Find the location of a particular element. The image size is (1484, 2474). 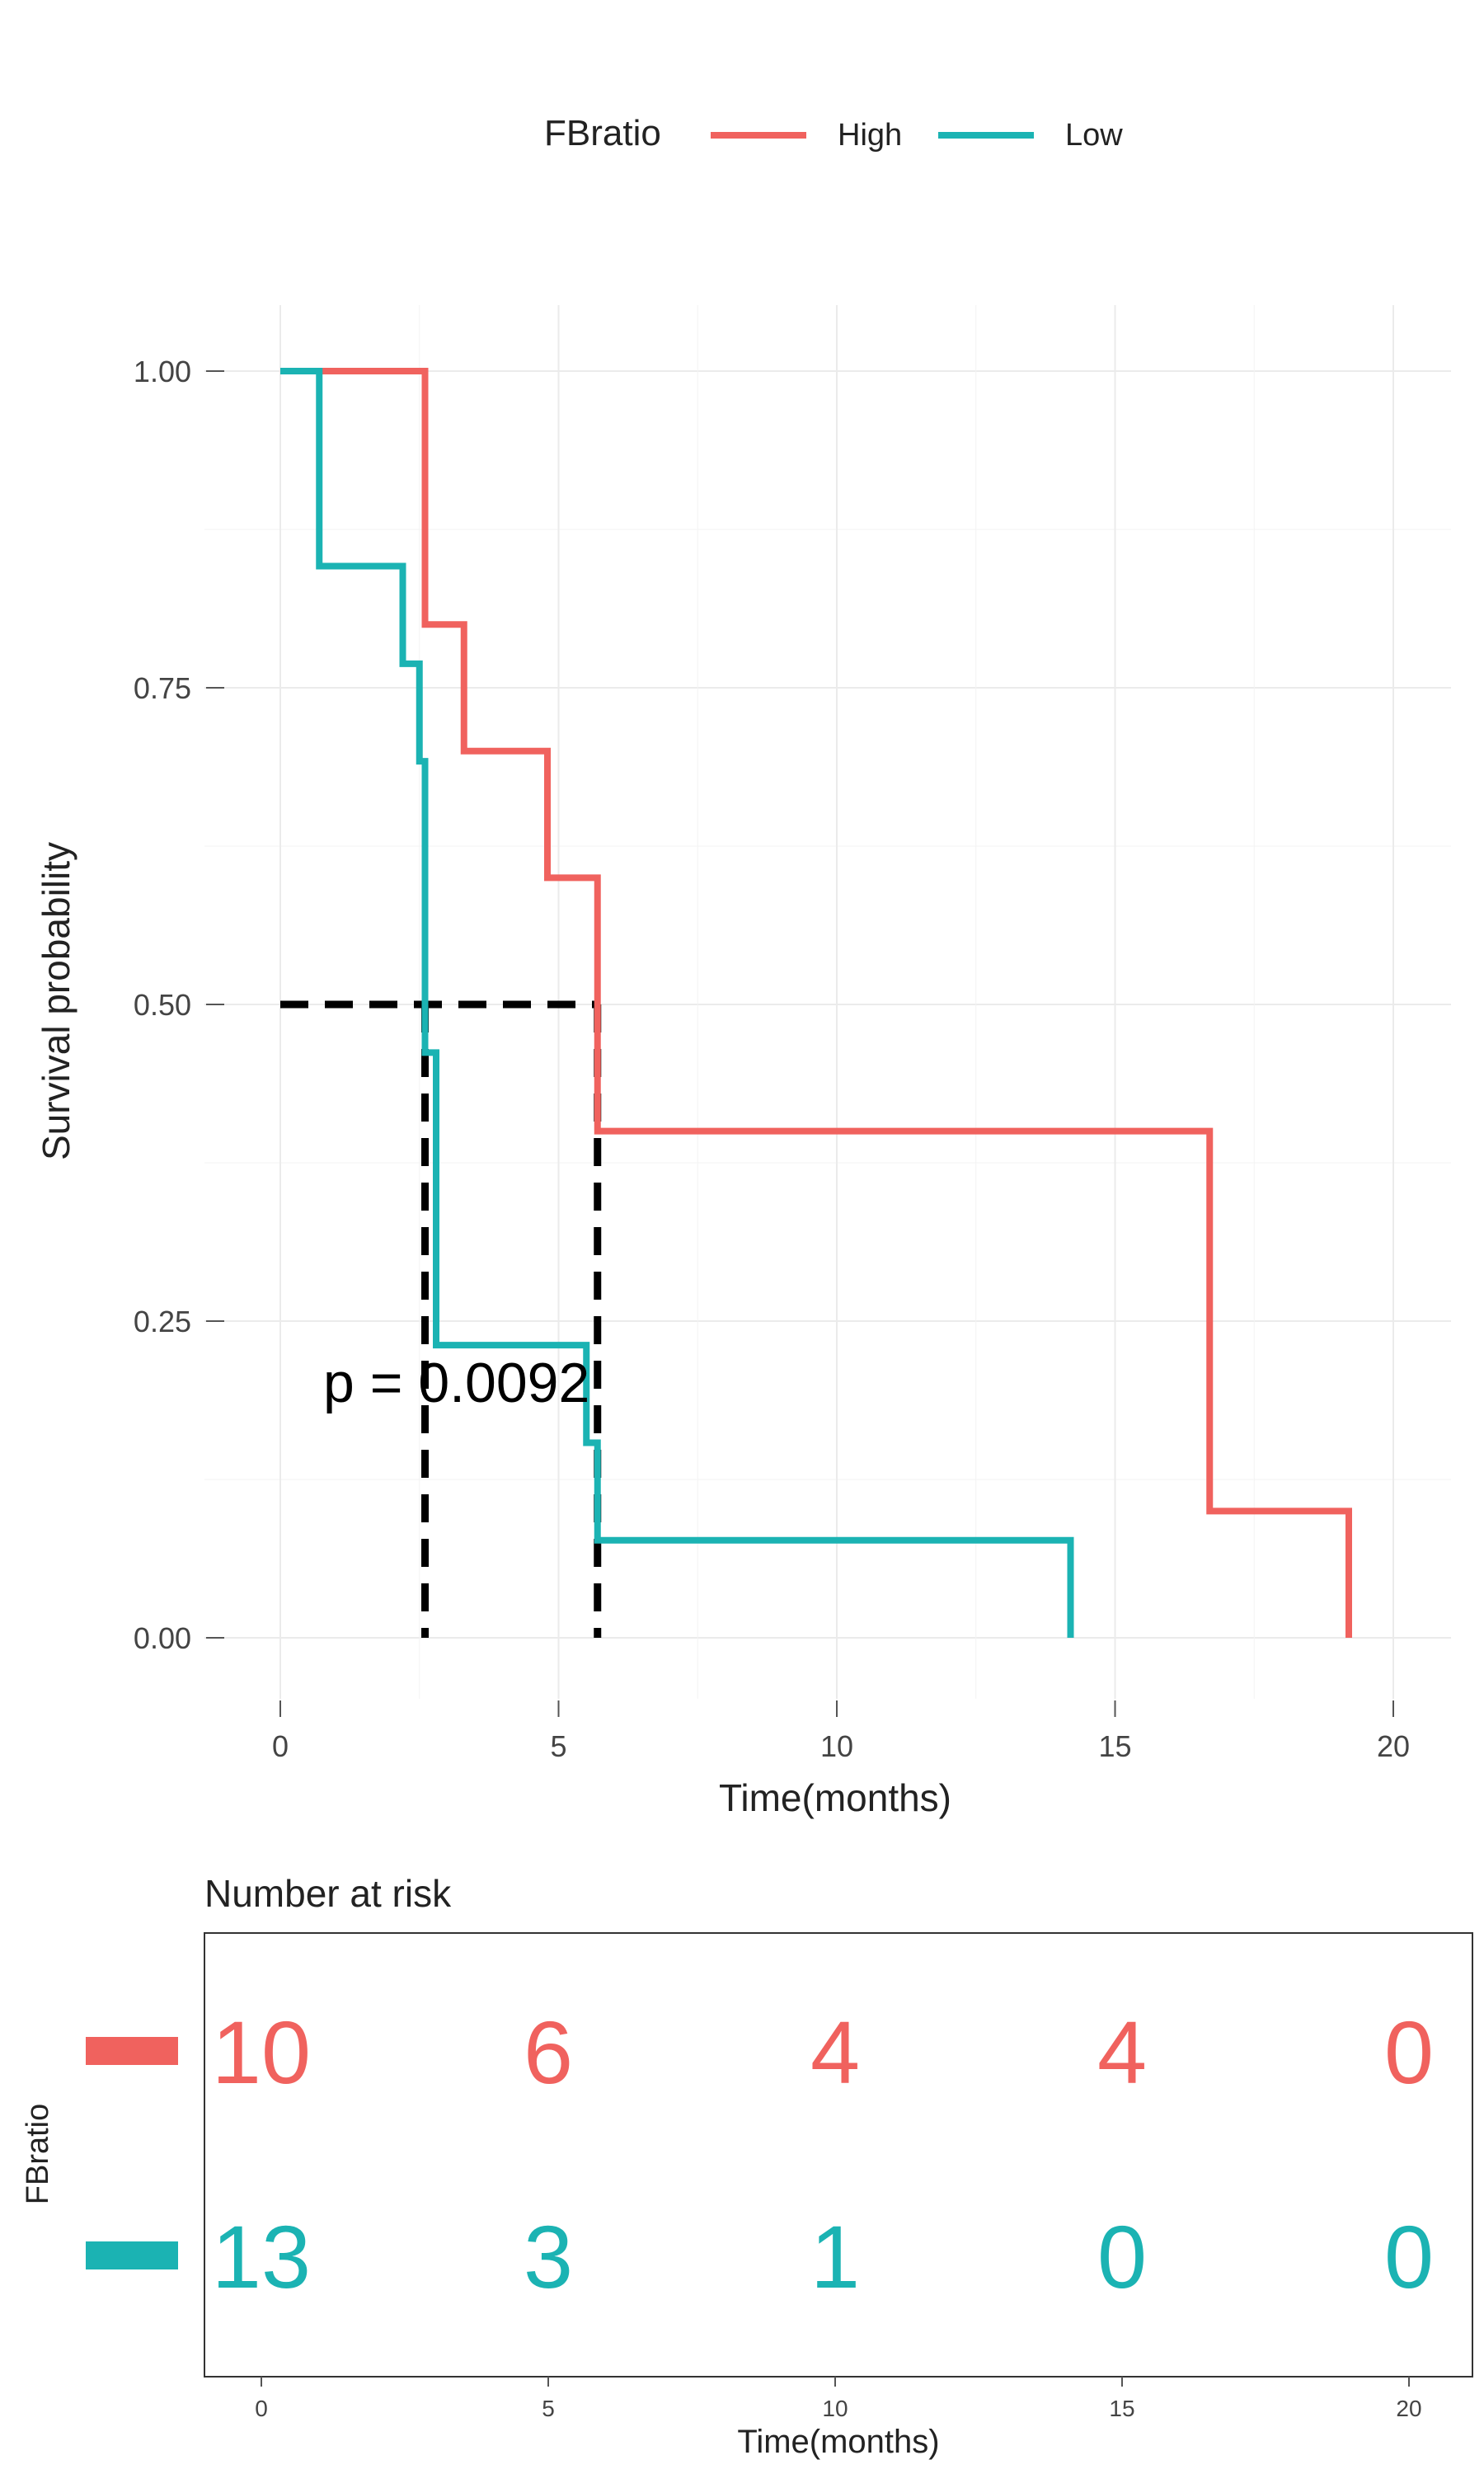

y-axis: 0.00 0.25 0.50 0.75 1.00 is located at coordinates (179, 1005).